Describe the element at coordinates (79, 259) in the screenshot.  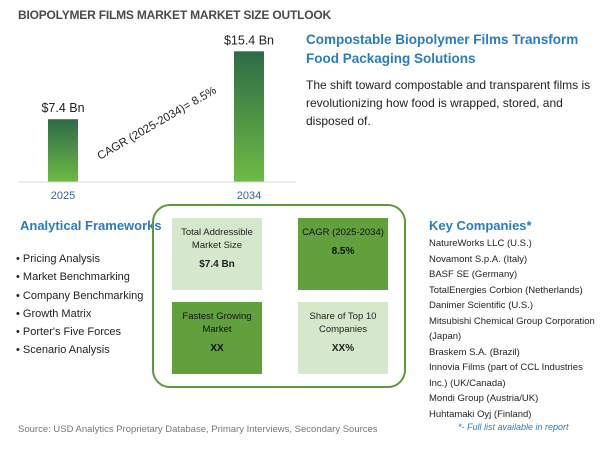
I see `framework-item: Pricing Analysis` at that location.